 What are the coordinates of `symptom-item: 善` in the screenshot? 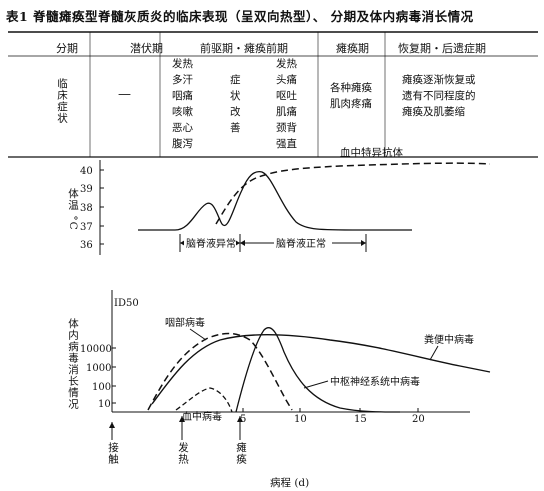 It's located at (235, 128).